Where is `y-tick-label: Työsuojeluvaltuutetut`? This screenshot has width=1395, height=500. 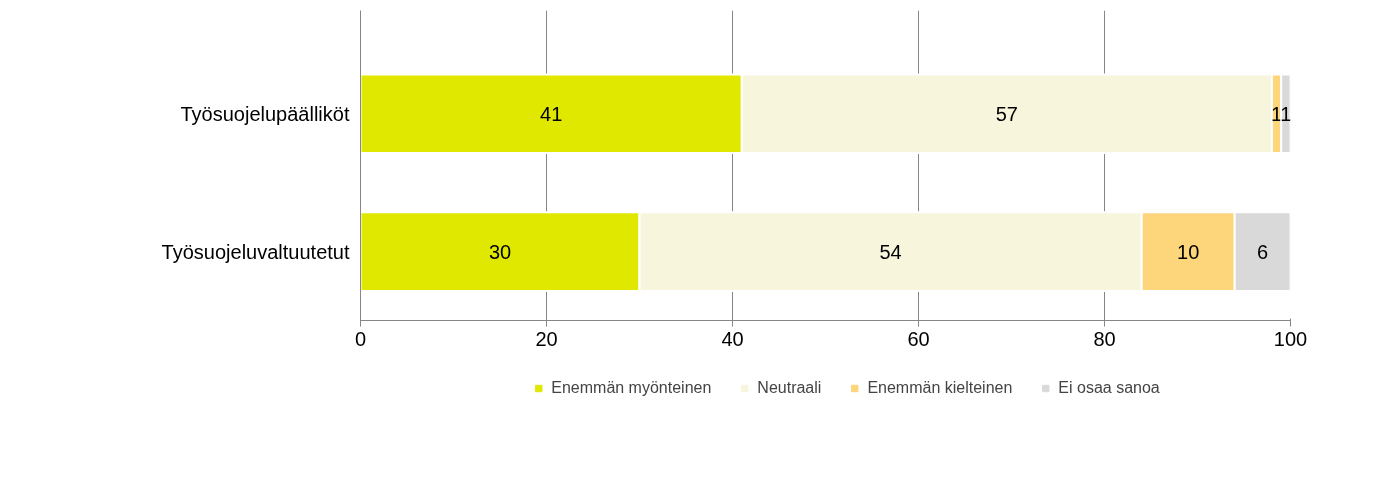
y-tick-label: Työsuojeluvaltuutetut is located at coordinates (255, 251).